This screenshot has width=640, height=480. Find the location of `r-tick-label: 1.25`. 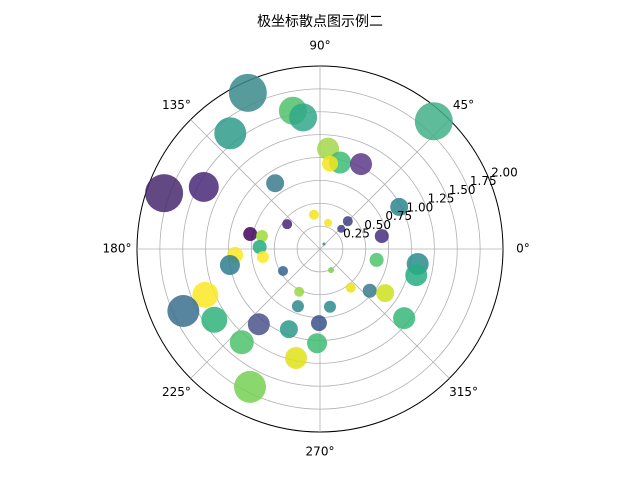

r-tick-label: 1.25 is located at coordinates (441, 199).